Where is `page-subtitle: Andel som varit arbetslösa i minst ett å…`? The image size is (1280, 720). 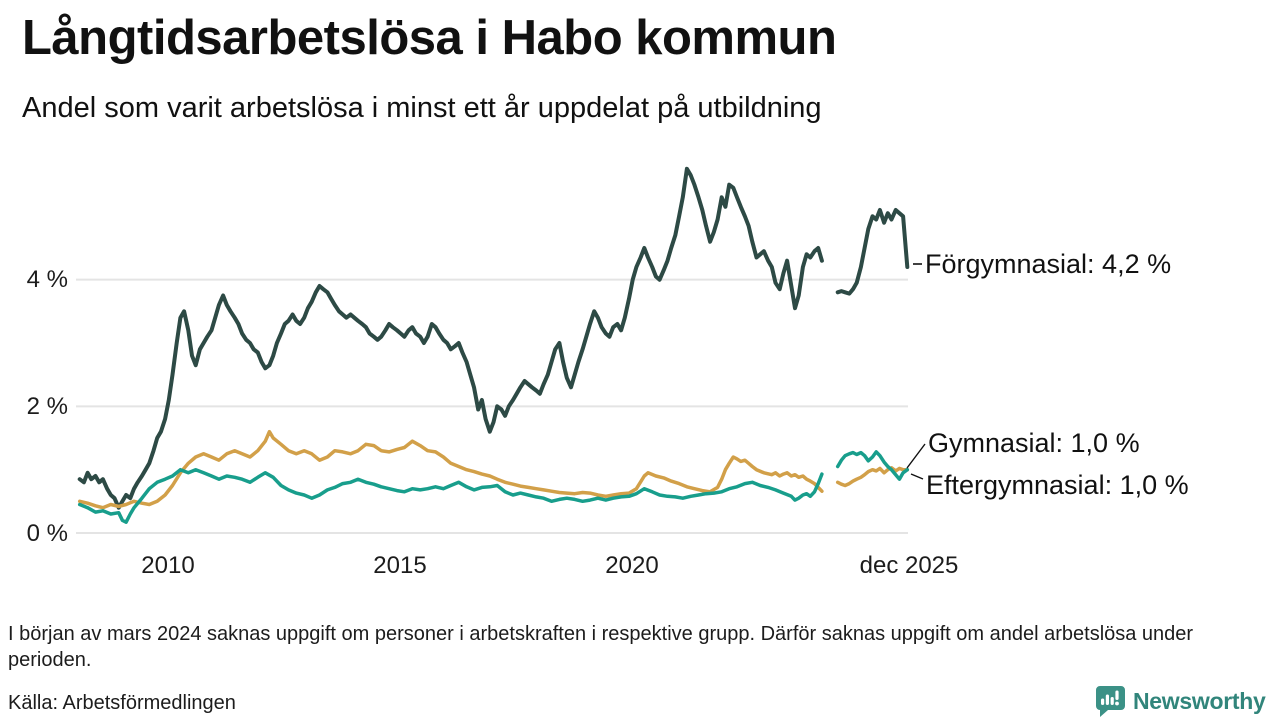
page-subtitle: Andel som varit arbetslösa i minst ett å… is located at coordinates (422, 108).